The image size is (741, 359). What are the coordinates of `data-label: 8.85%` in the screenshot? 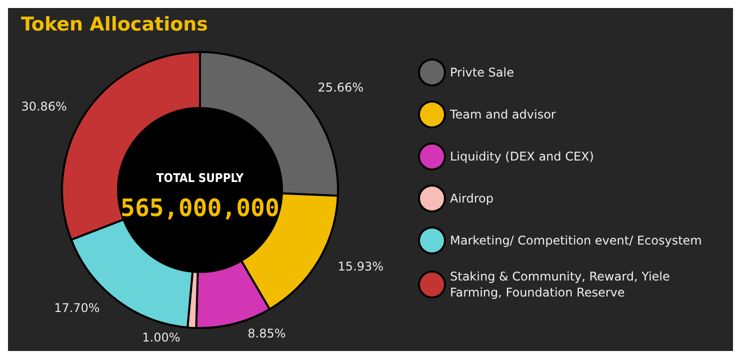 It's located at (267, 333).